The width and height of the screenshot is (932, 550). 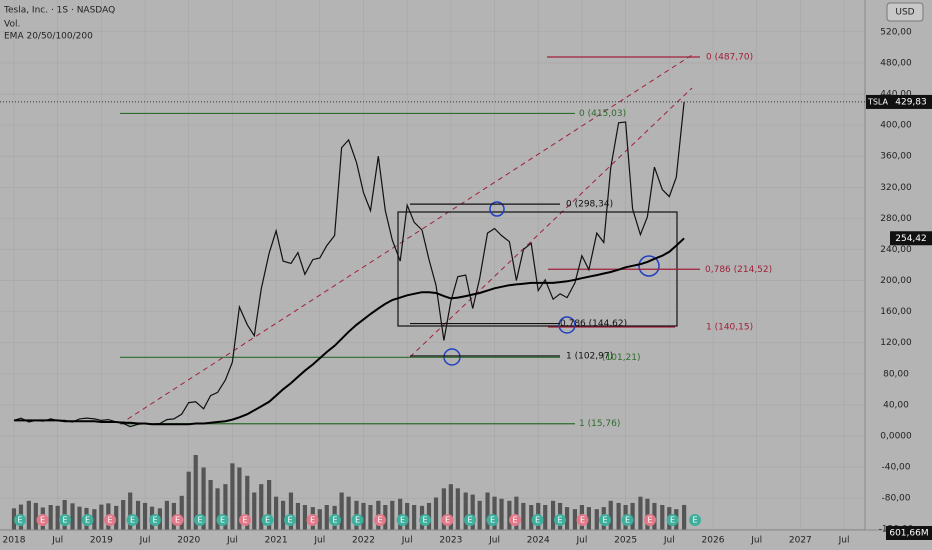 What do you see at coordinates (713, 541) in the screenshot?
I see `x-tick-label: 2026` at bounding box center [713, 541].